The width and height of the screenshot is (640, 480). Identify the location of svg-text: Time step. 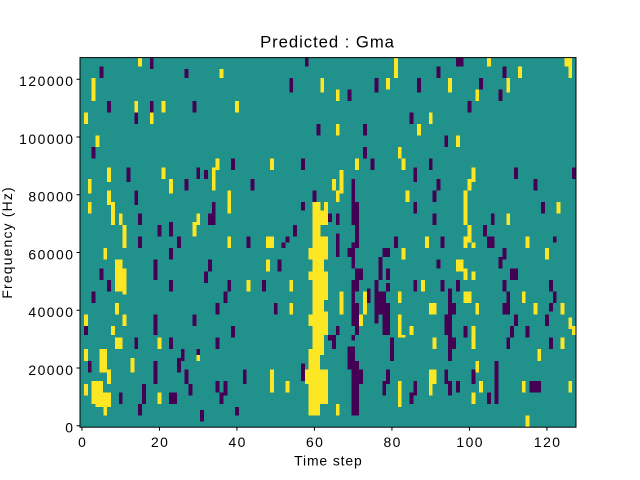
(328, 460).